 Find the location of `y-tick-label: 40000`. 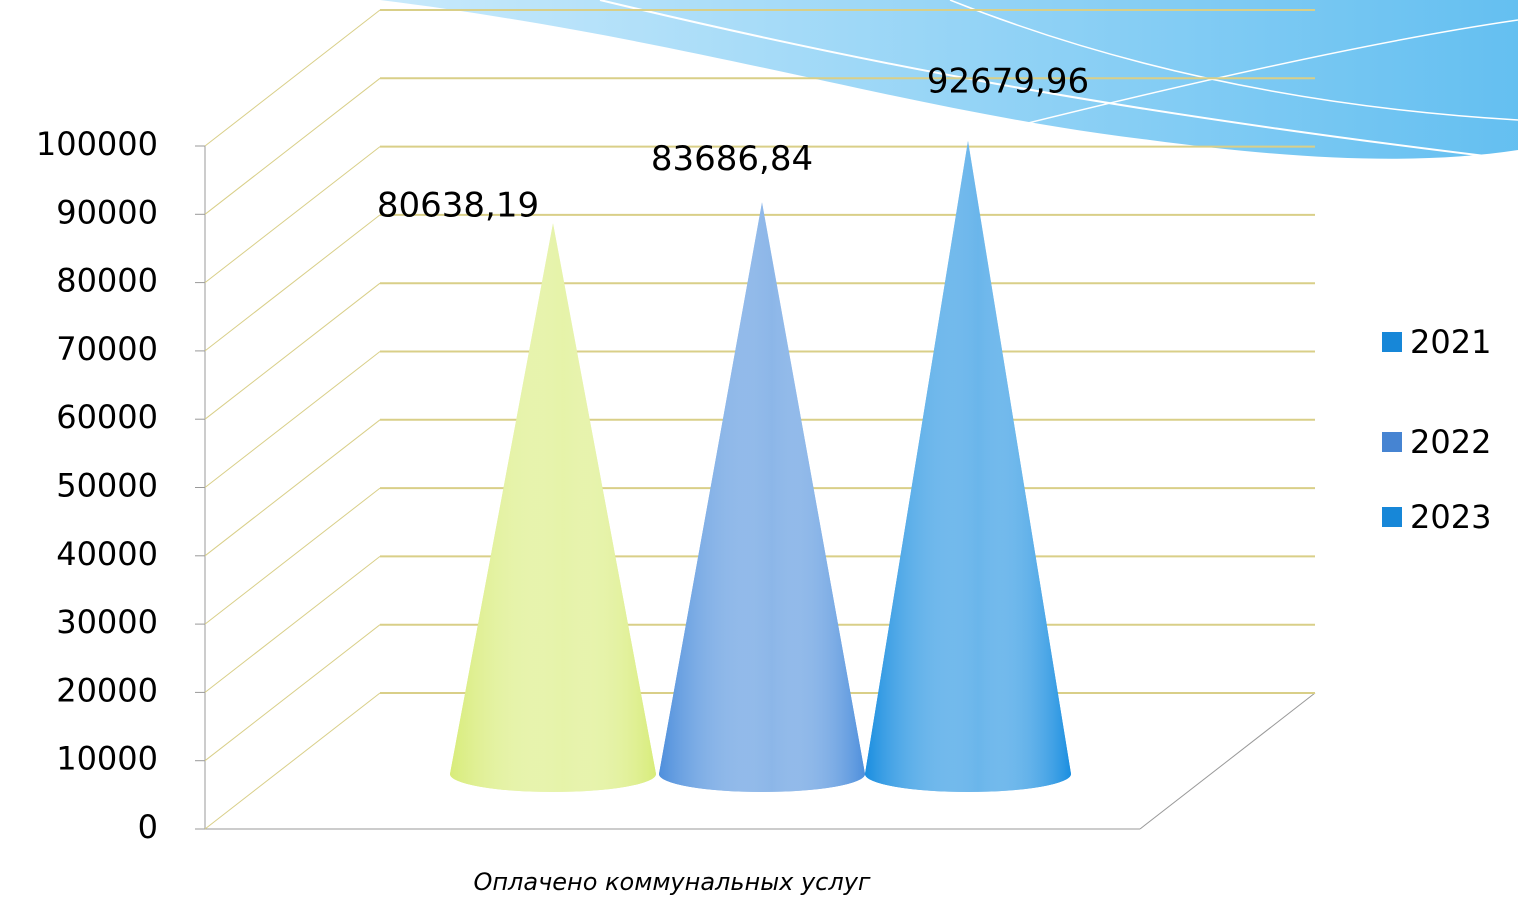

y-tick-label: 40000 is located at coordinates (107, 554).